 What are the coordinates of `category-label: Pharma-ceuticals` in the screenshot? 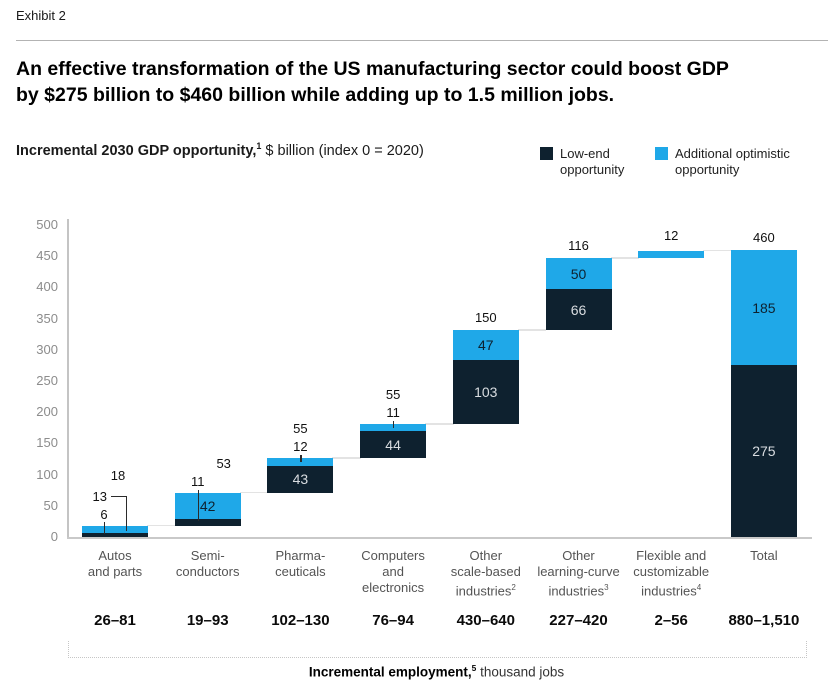 It's located at (300, 563).